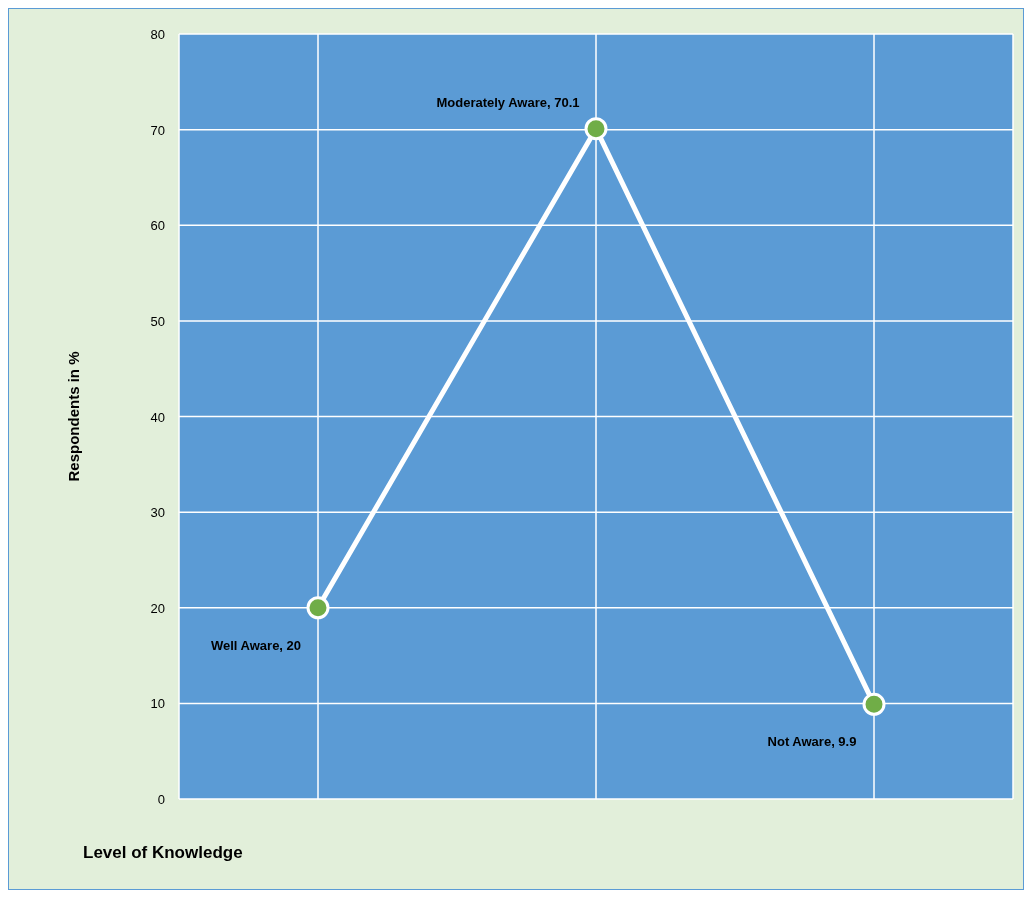 This screenshot has width=1032, height=900. I want to click on data-label: Not Aware, 9.9, so click(812, 742).